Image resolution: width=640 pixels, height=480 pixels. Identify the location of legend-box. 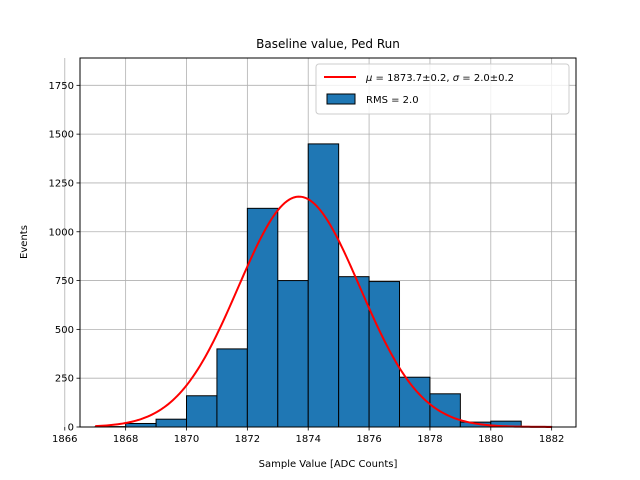
(442, 89).